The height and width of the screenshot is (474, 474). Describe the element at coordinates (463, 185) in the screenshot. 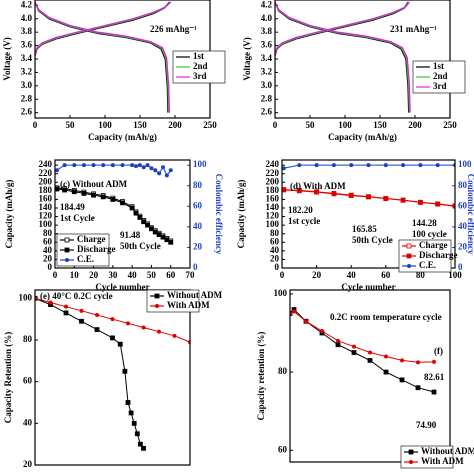

I see `y2-tick-label: 80` at that location.